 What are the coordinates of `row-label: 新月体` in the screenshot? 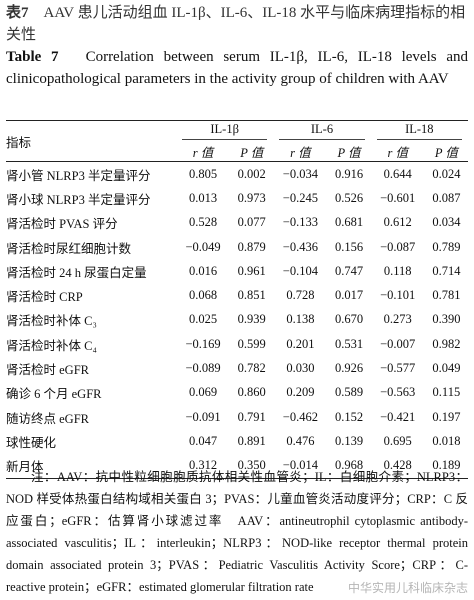 It's located at (91, 466).